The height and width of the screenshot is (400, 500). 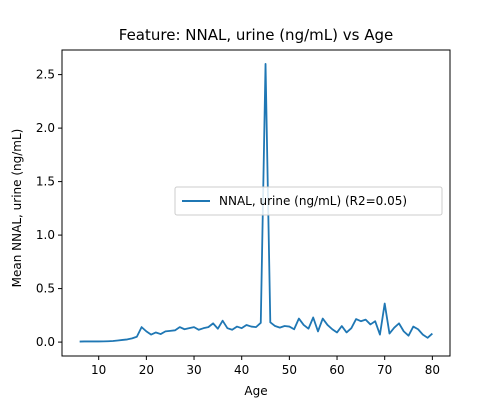 I want to click on x-tick-label: 10, so click(x=98, y=370).